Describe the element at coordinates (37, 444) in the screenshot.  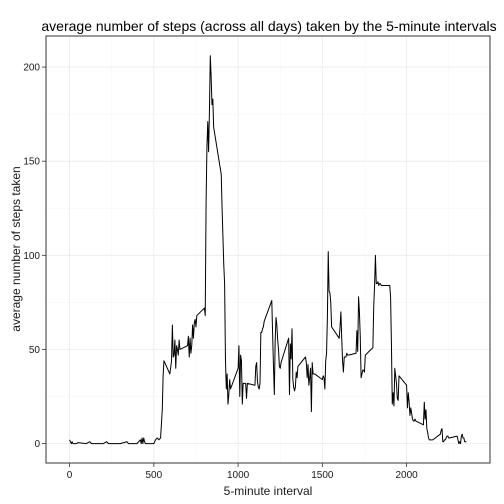
I see `y-tick-label: 0` at that location.